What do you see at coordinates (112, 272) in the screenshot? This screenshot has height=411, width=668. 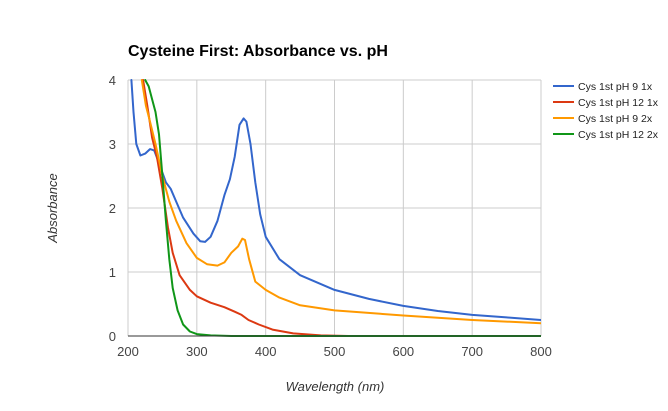 I see `y-tick-label: 1` at bounding box center [112, 272].